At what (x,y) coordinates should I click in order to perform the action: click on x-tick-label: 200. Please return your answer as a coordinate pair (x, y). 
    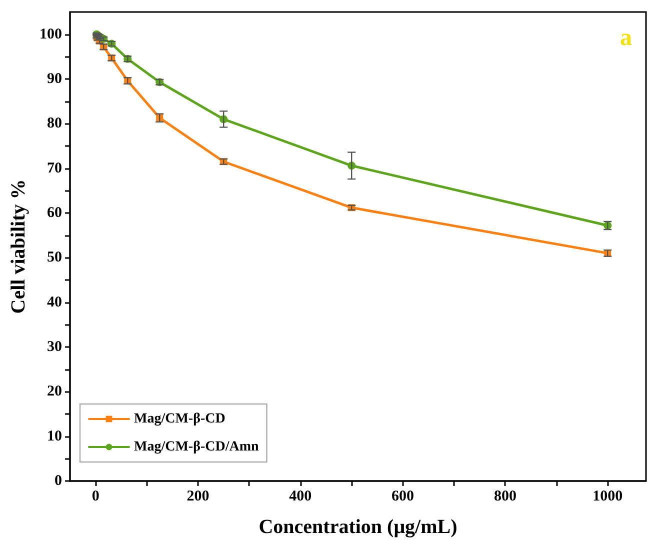
    Looking at the image, I should click on (198, 496).